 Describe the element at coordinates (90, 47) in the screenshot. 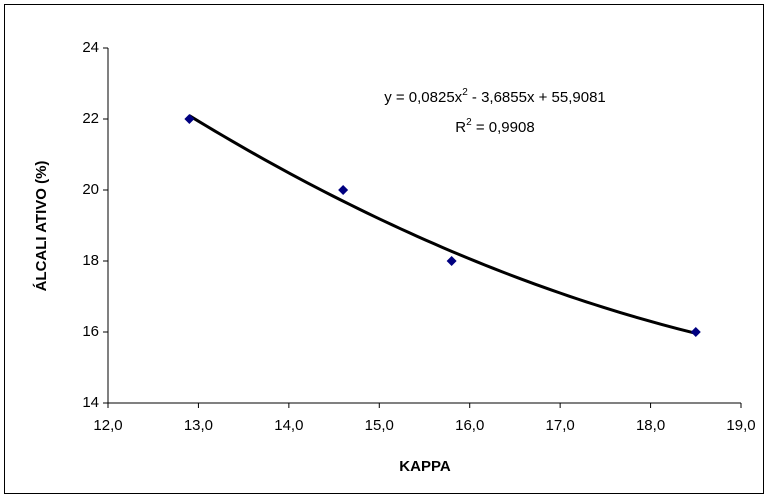

I see `y-tick-label: 24` at that location.